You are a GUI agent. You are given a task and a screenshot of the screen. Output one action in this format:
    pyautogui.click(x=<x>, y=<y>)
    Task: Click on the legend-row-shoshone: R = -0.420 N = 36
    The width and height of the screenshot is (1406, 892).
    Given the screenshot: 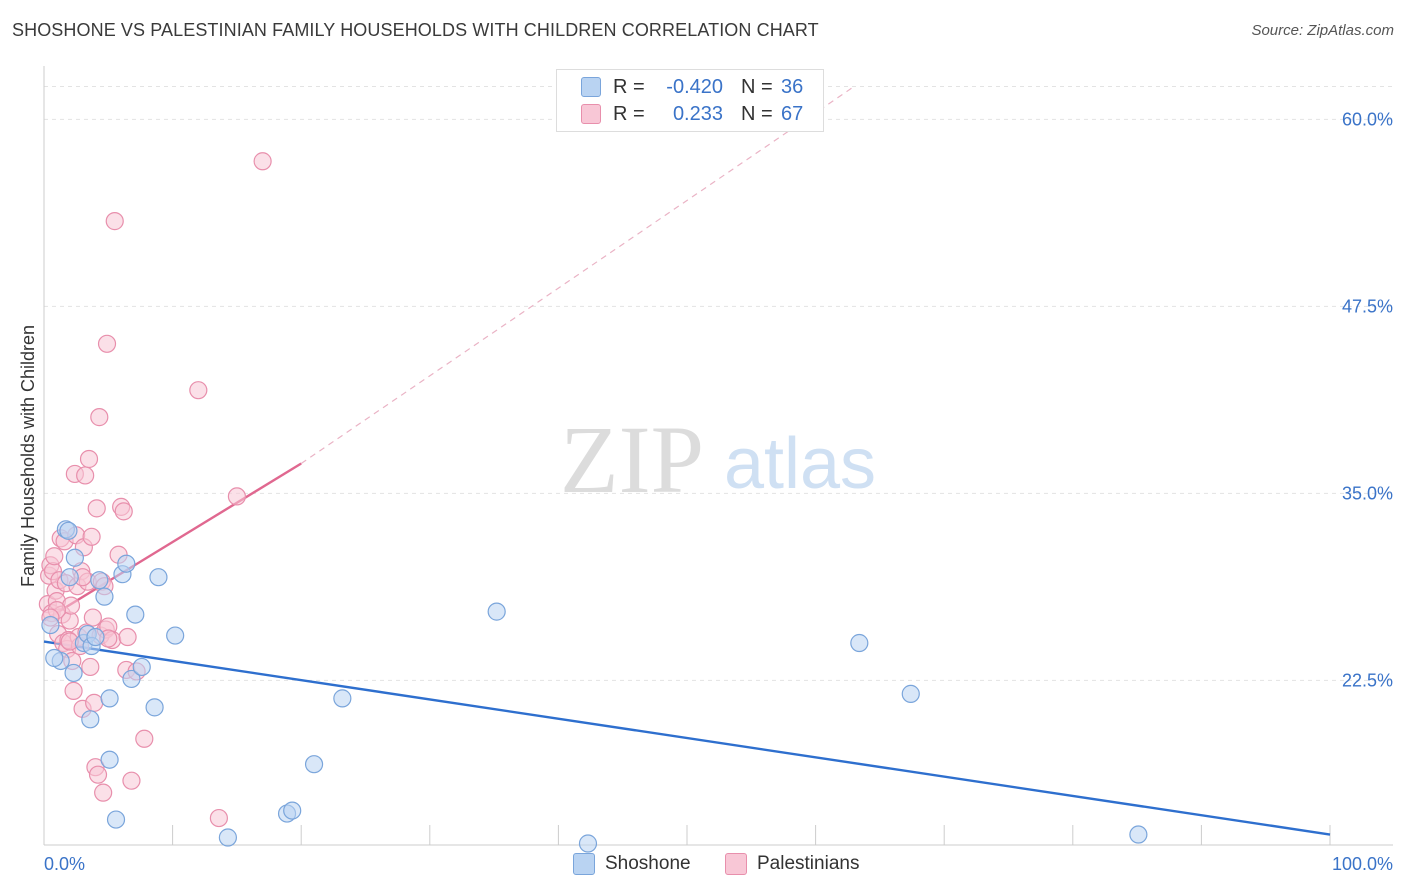 What is the action you would take?
    pyautogui.click(x=692, y=87)
    